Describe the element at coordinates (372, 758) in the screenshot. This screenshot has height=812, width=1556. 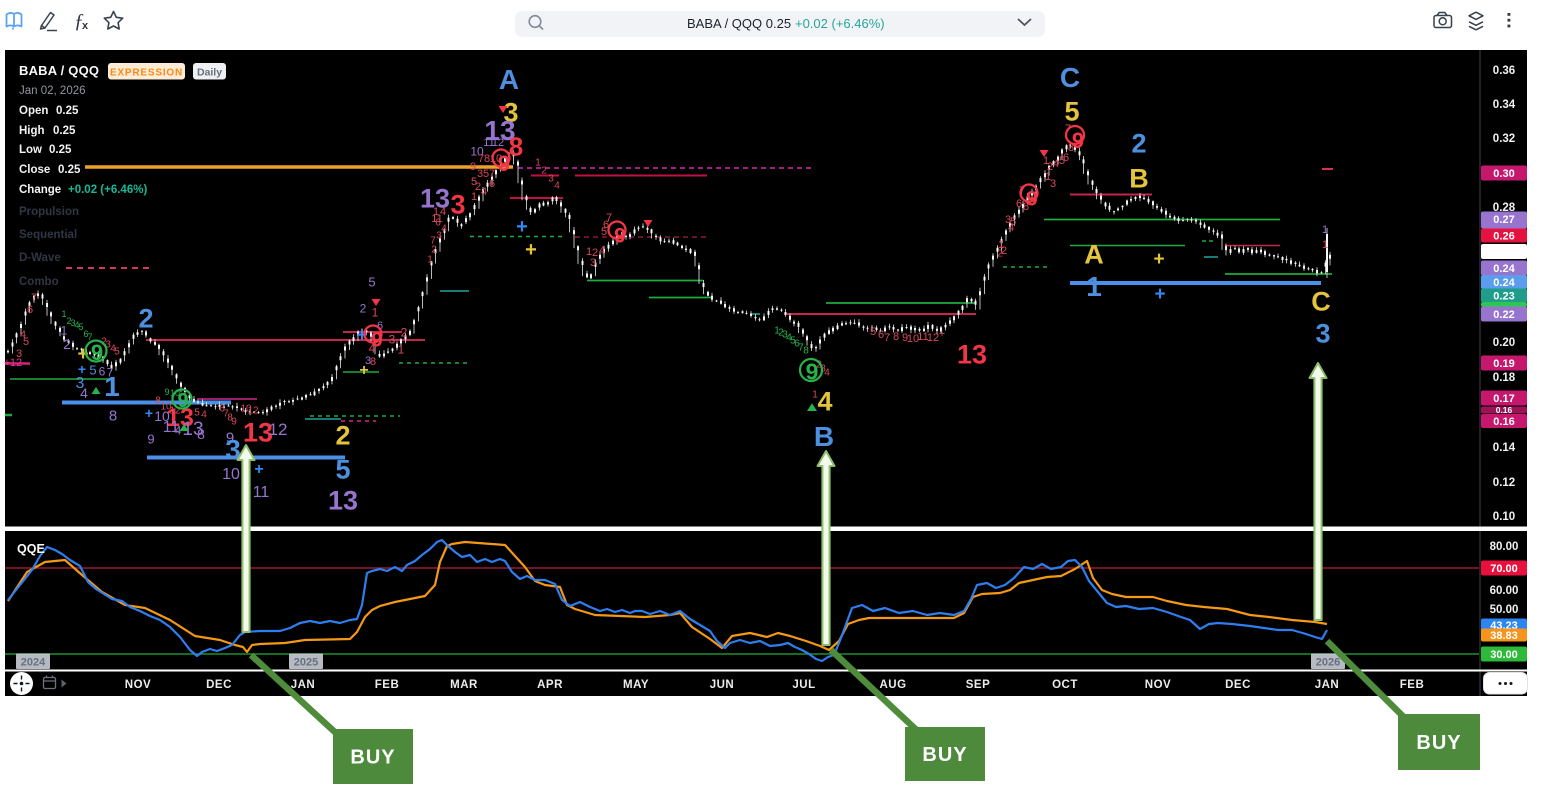
I see `svg-text: BUY` at that location.